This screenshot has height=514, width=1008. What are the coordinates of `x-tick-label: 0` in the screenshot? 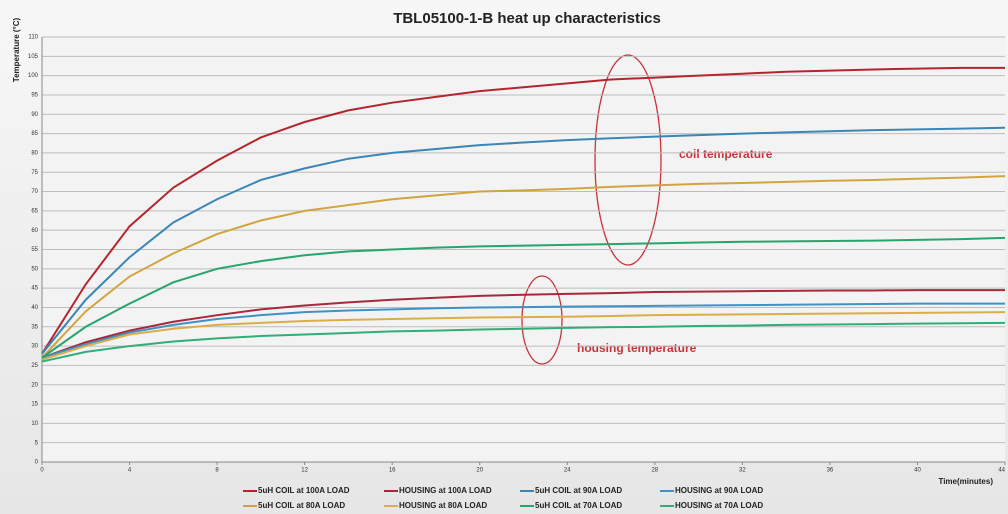 It's located at (42, 471).